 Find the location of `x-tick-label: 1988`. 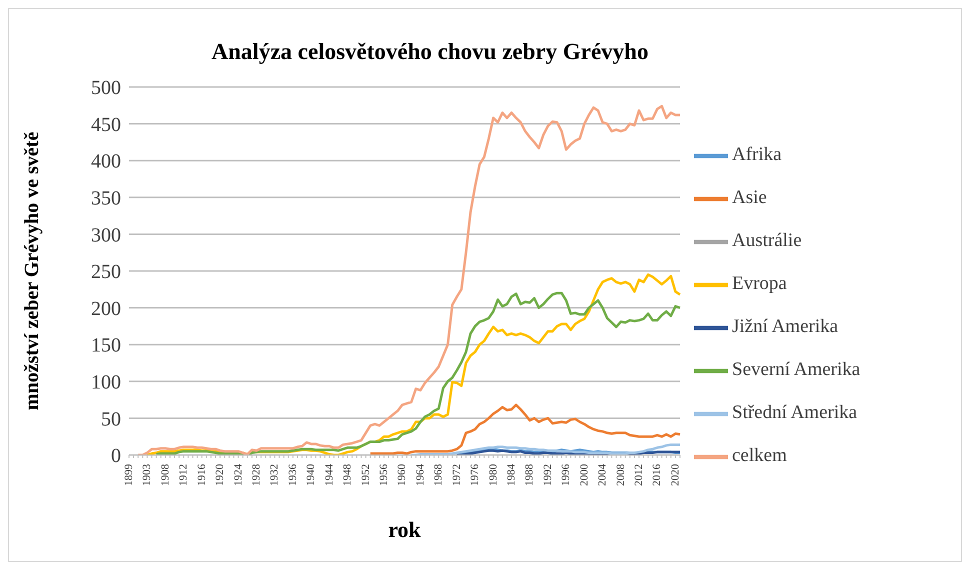

x-tick-label: 1988 is located at coordinates (530, 475).